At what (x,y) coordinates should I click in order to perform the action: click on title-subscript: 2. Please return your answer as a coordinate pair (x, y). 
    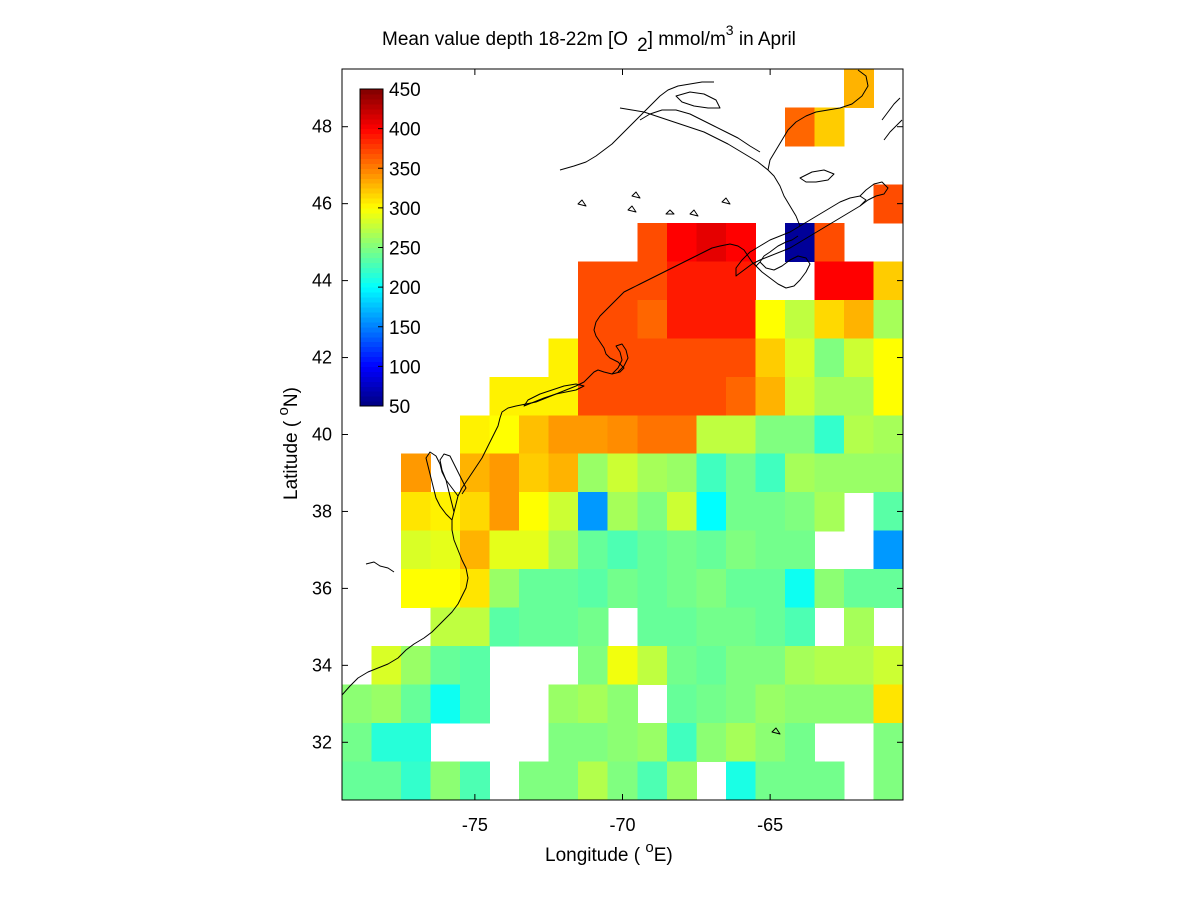
    Looking at the image, I should click on (642, 45).